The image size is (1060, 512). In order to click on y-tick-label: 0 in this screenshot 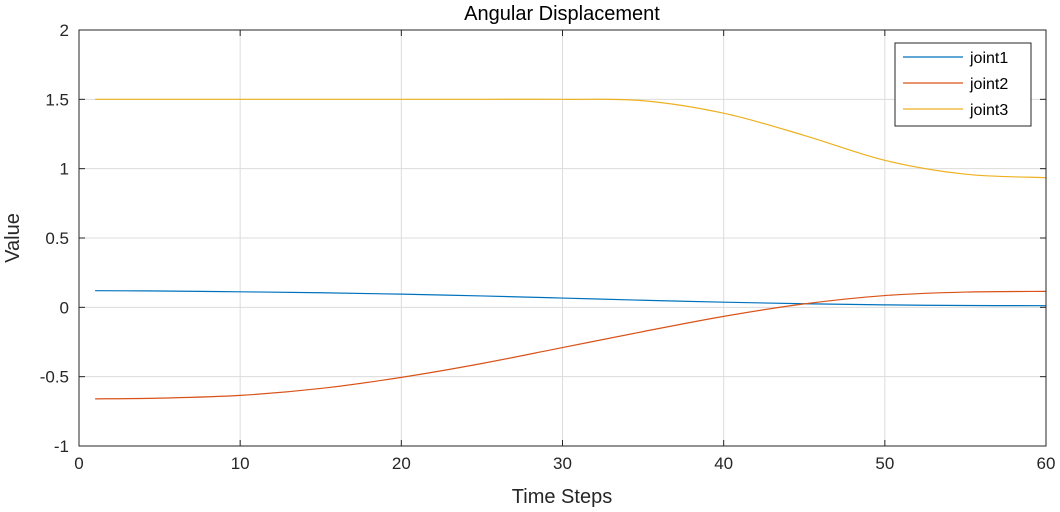, I will do `click(64, 307)`.